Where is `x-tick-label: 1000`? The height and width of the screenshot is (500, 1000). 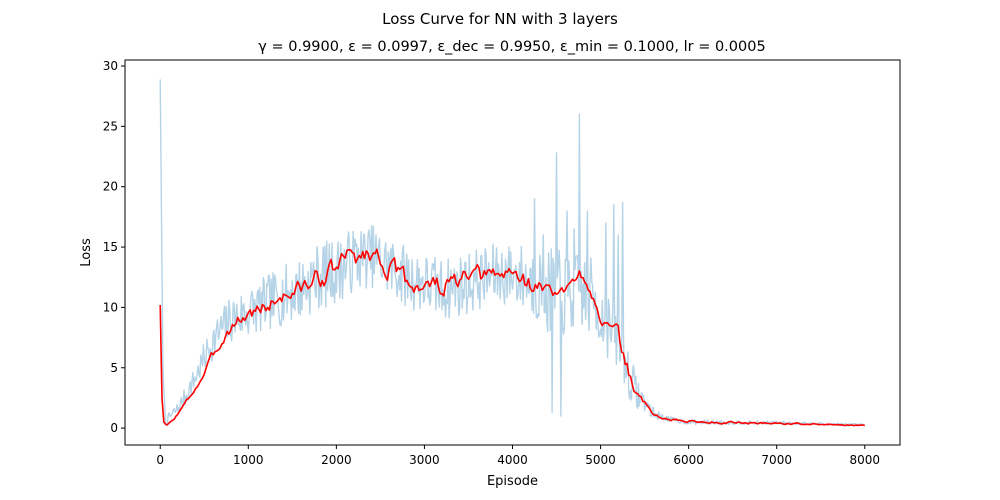 x-tick-label: 1000 is located at coordinates (248, 460).